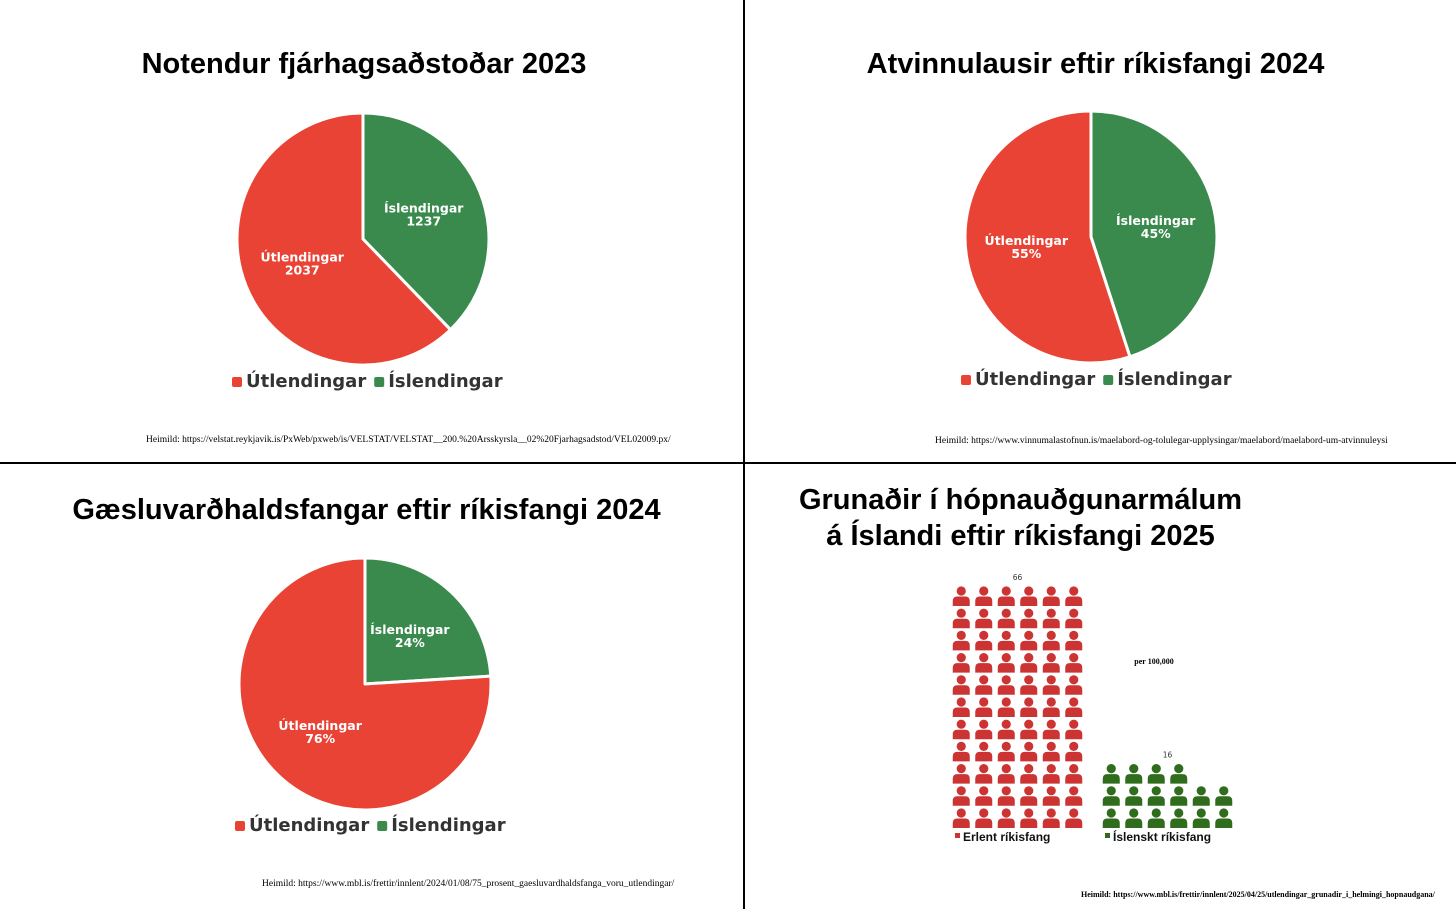  What do you see at coordinates (1020, 500) in the screenshot?
I see `chart-title-line-1: Grunaðir í hópnauðgunarmálum` at bounding box center [1020, 500].